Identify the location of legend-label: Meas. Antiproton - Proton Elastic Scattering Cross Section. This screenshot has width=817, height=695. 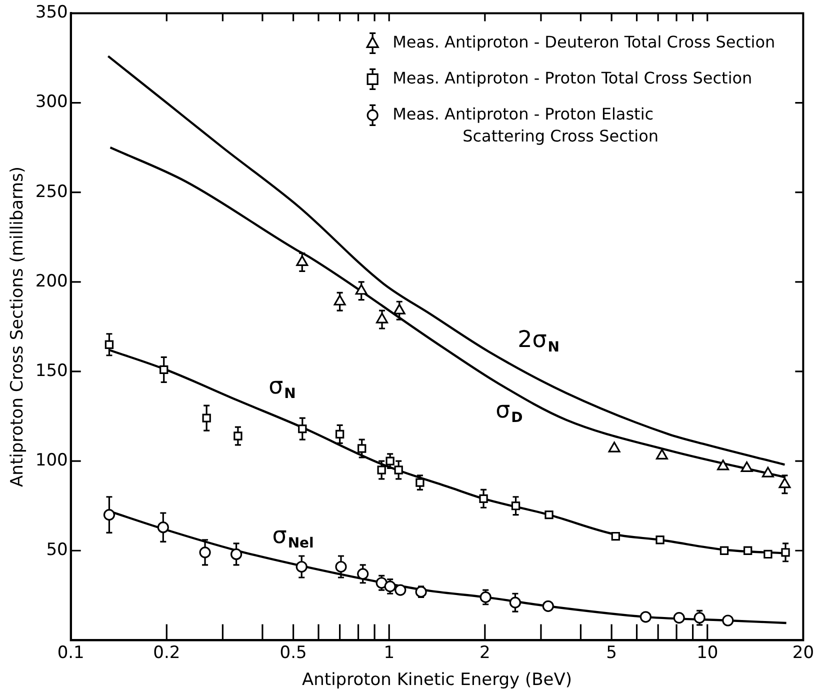
(525, 125).